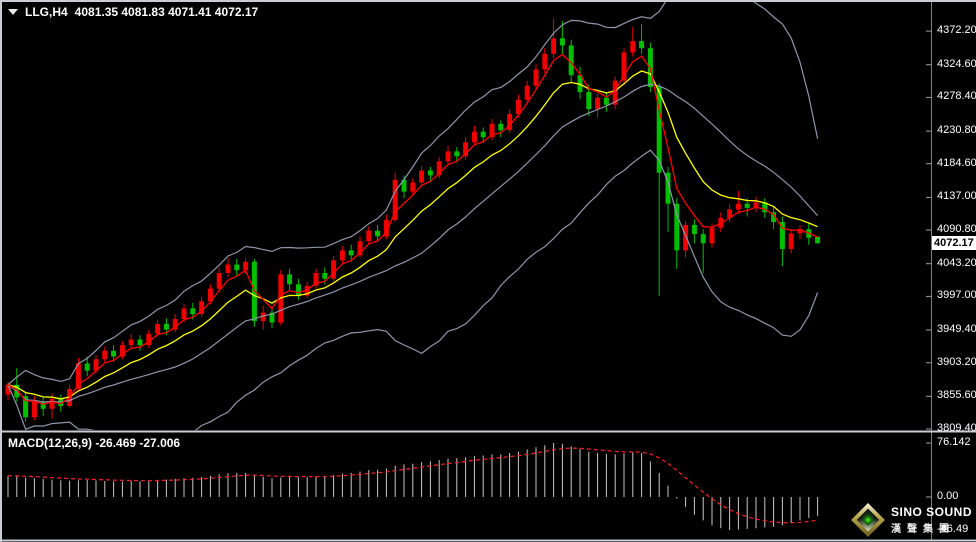  What do you see at coordinates (954, 243) in the screenshot?
I see `current-price-tag: 4072.17` at bounding box center [954, 243].